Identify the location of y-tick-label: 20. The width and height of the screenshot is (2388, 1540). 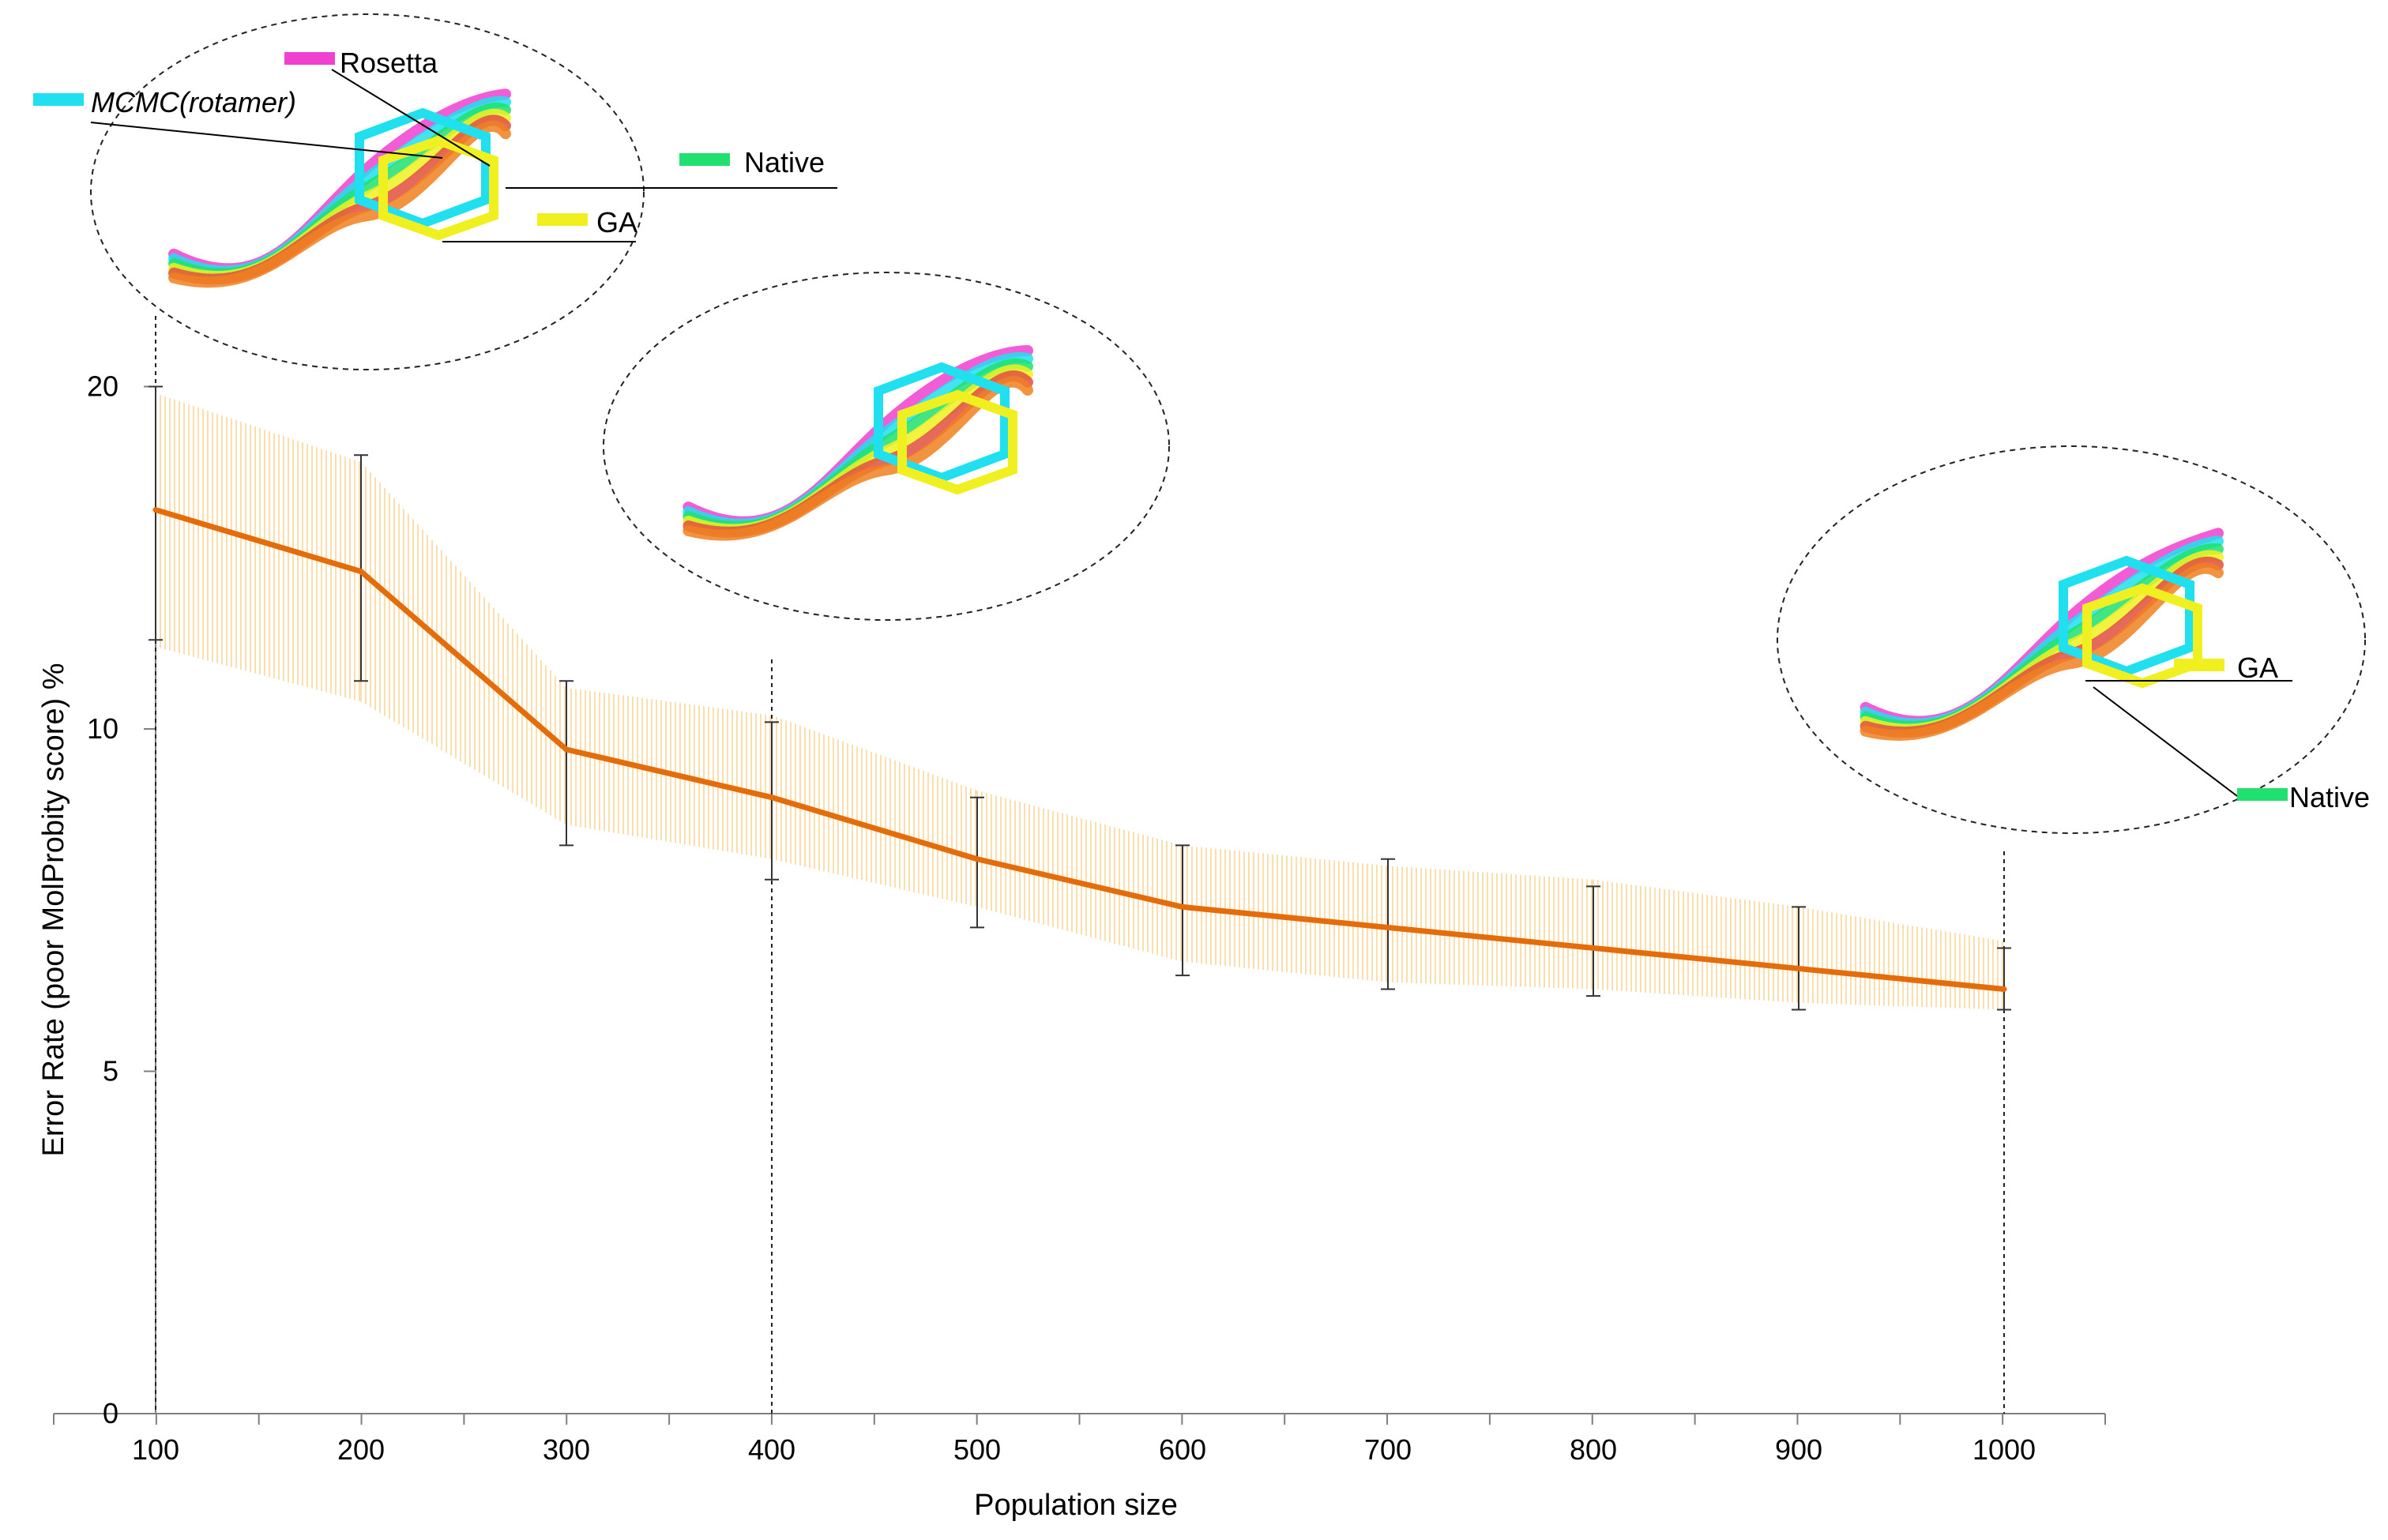
(102, 386).